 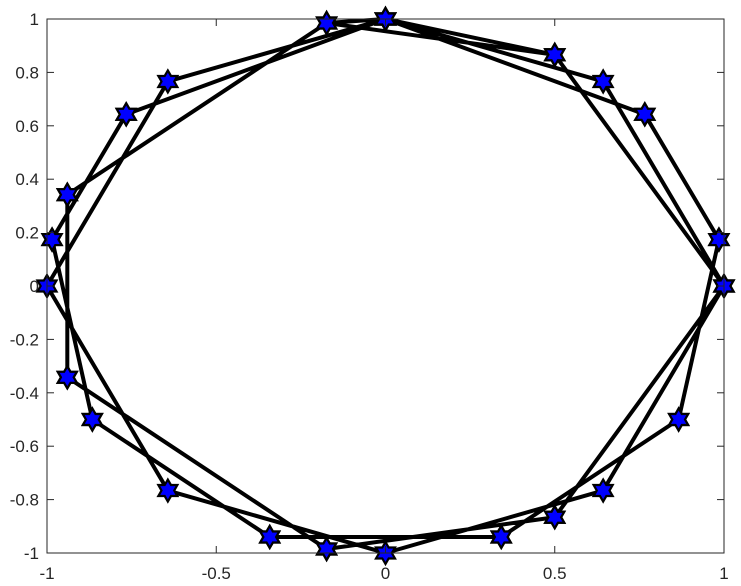 What do you see at coordinates (723, 573) in the screenshot?
I see `x-tick-label: 1` at bounding box center [723, 573].